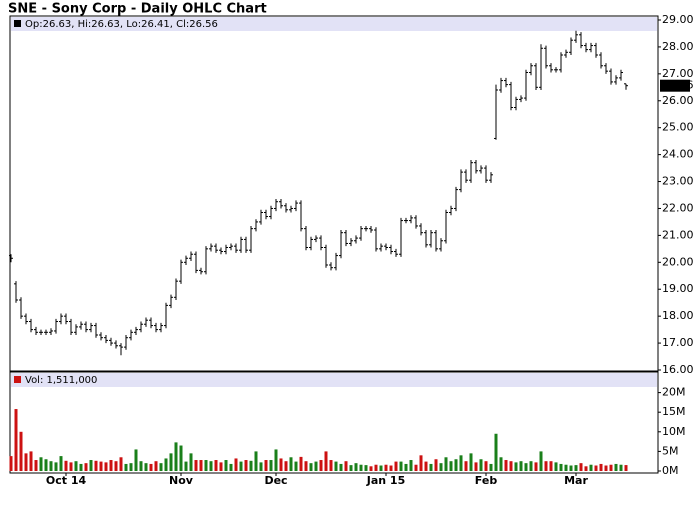 The width and height of the screenshot is (700, 512). Describe the element at coordinates (334, 24) in the screenshot. I see `price-legend-strip` at that location.